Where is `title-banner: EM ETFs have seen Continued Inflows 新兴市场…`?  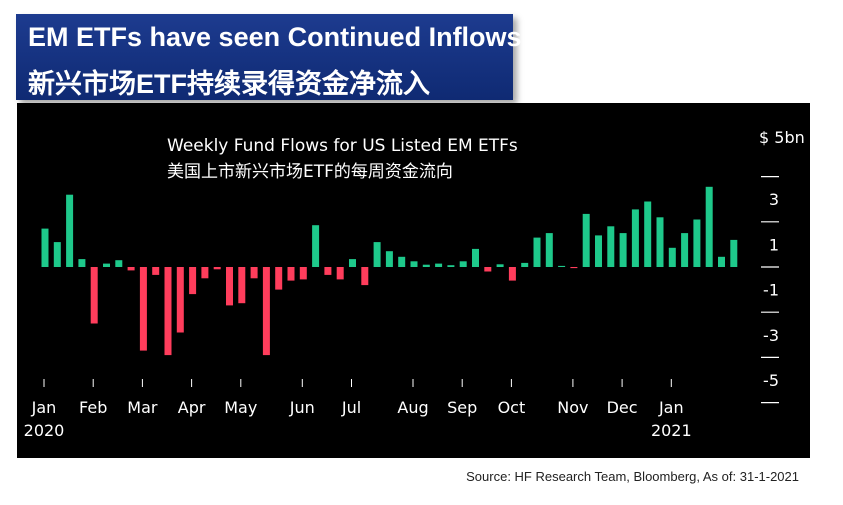
title-banner: EM ETFs have seen Continued Inflows 新兴市场… is located at coordinates (269, 57).